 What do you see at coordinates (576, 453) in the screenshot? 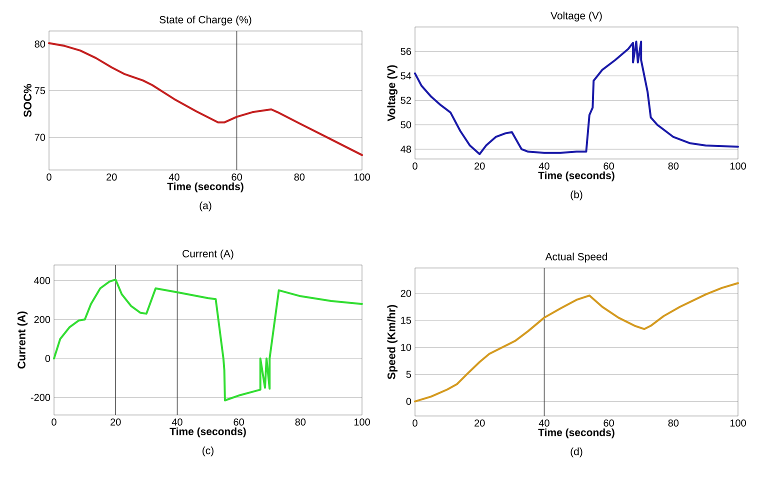
I see `text: (d)` at bounding box center [576, 453].